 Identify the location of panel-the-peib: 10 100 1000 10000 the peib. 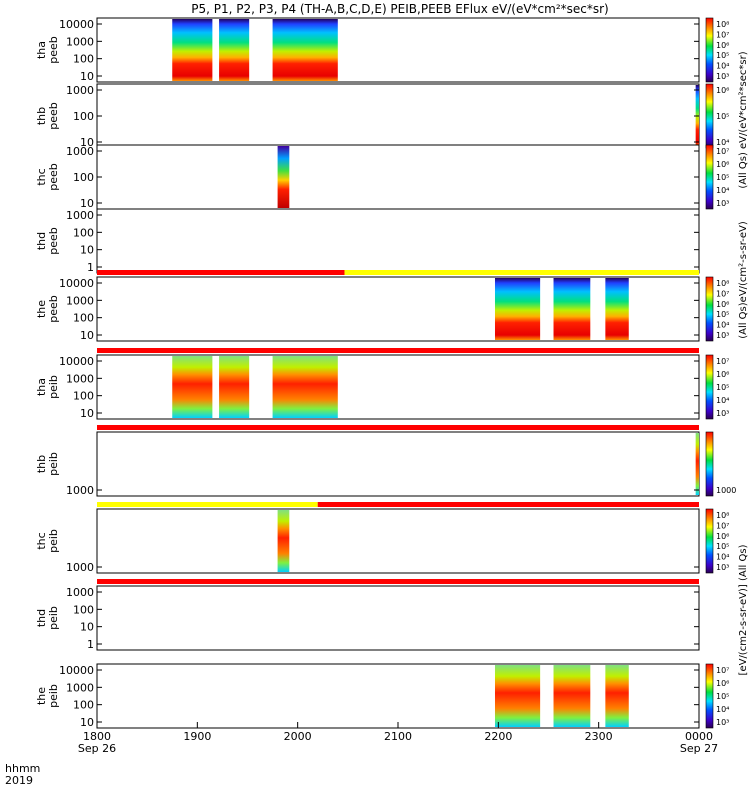
(367, 696).